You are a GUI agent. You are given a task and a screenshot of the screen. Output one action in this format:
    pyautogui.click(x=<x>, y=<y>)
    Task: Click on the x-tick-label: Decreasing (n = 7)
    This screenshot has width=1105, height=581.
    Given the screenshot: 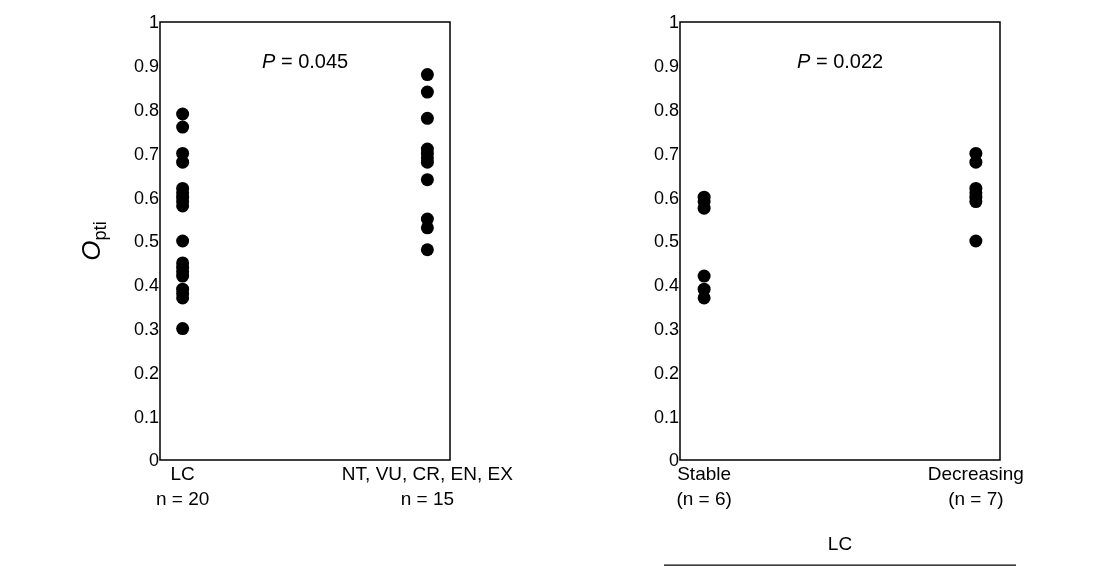 What is the action you would take?
    pyautogui.click(x=975, y=486)
    